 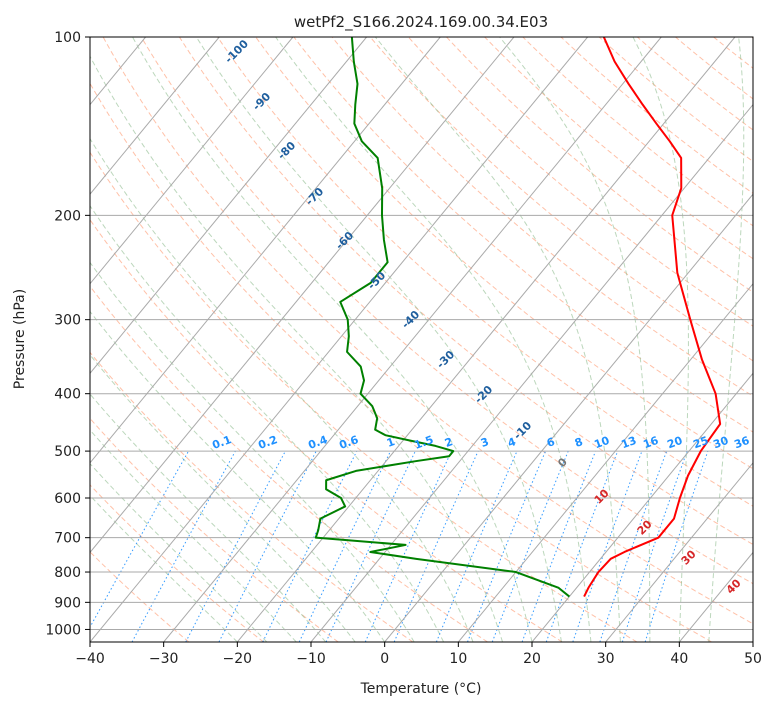 What do you see at coordinates (485, 442) in the screenshot?
I see `mixing-ratio-label: 3` at bounding box center [485, 442].